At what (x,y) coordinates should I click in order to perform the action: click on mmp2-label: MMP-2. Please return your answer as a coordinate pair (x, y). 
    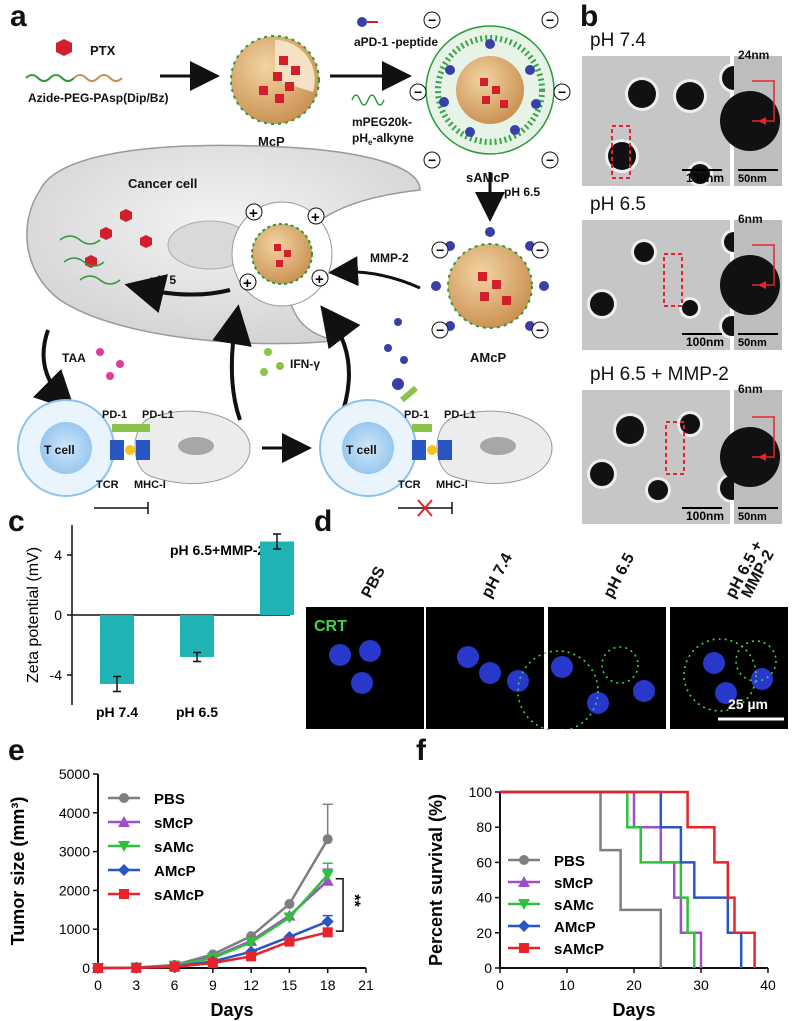
    Looking at the image, I should click on (389, 258).